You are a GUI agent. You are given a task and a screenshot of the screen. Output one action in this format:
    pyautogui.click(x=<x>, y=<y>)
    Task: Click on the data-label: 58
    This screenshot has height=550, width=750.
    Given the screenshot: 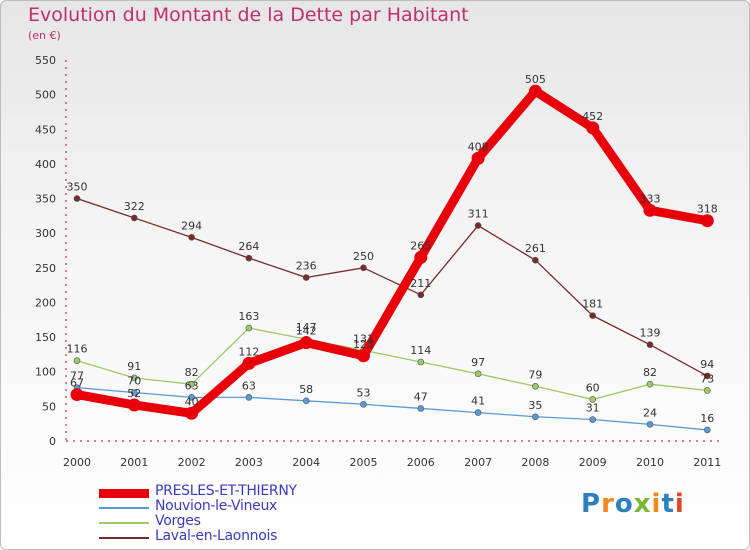 What is the action you would take?
    pyautogui.click(x=306, y=389)
    